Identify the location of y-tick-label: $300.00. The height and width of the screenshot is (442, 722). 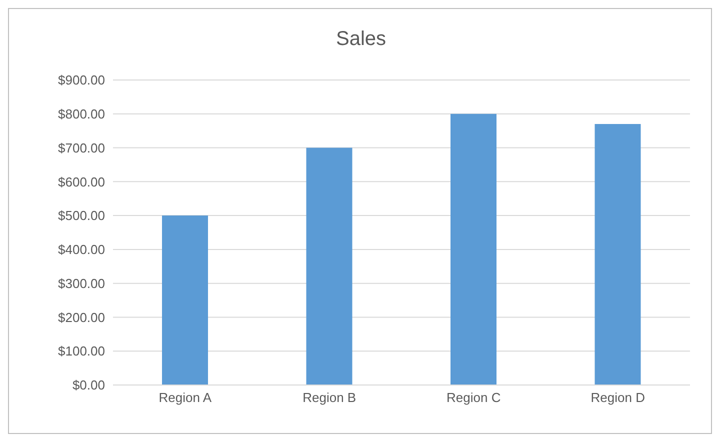
(81, 283).